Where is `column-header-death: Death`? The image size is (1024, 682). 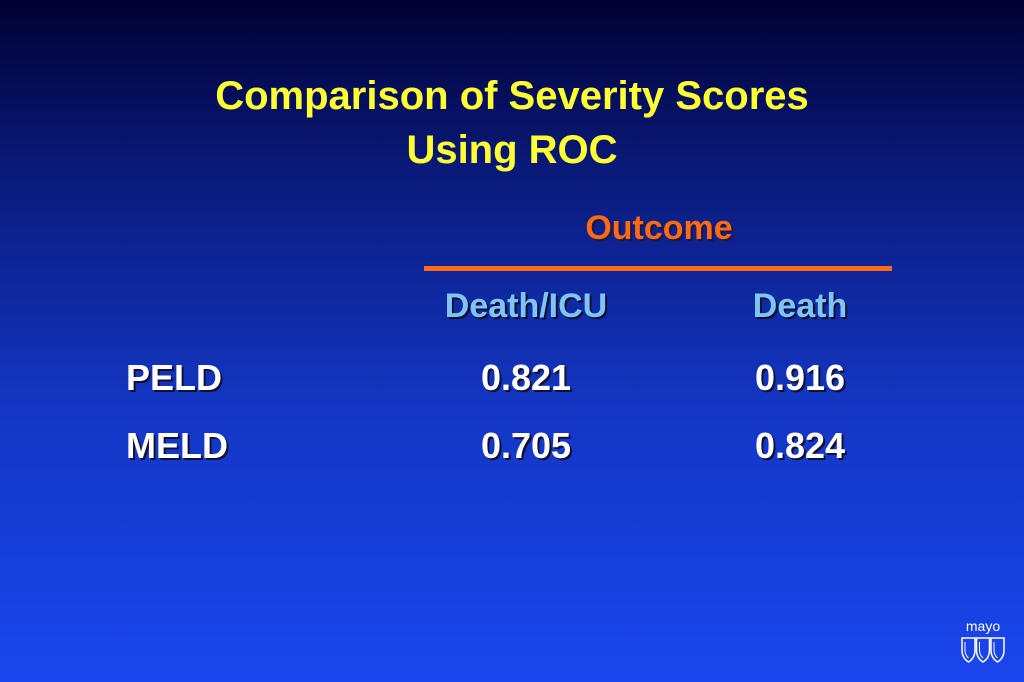
column-header-death: Death is located at coordinates (800, 306).